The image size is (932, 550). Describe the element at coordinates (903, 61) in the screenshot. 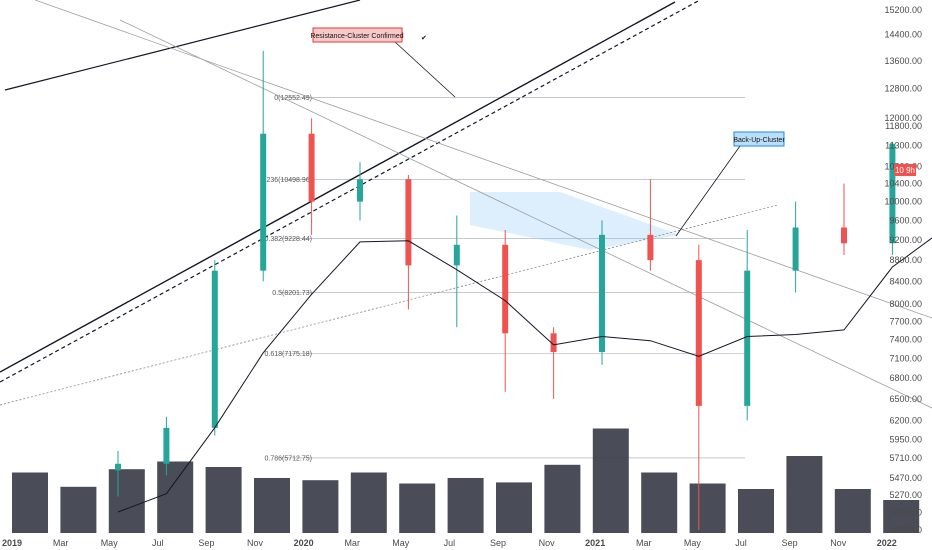

I see `price-tick-label: 13600.00` at that location.